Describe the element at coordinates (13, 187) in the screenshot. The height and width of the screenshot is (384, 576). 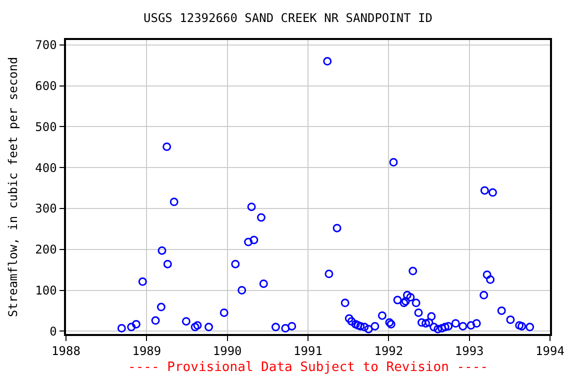
I see `y-axis-title: Streamflow, in cubic feet per second` at that location.